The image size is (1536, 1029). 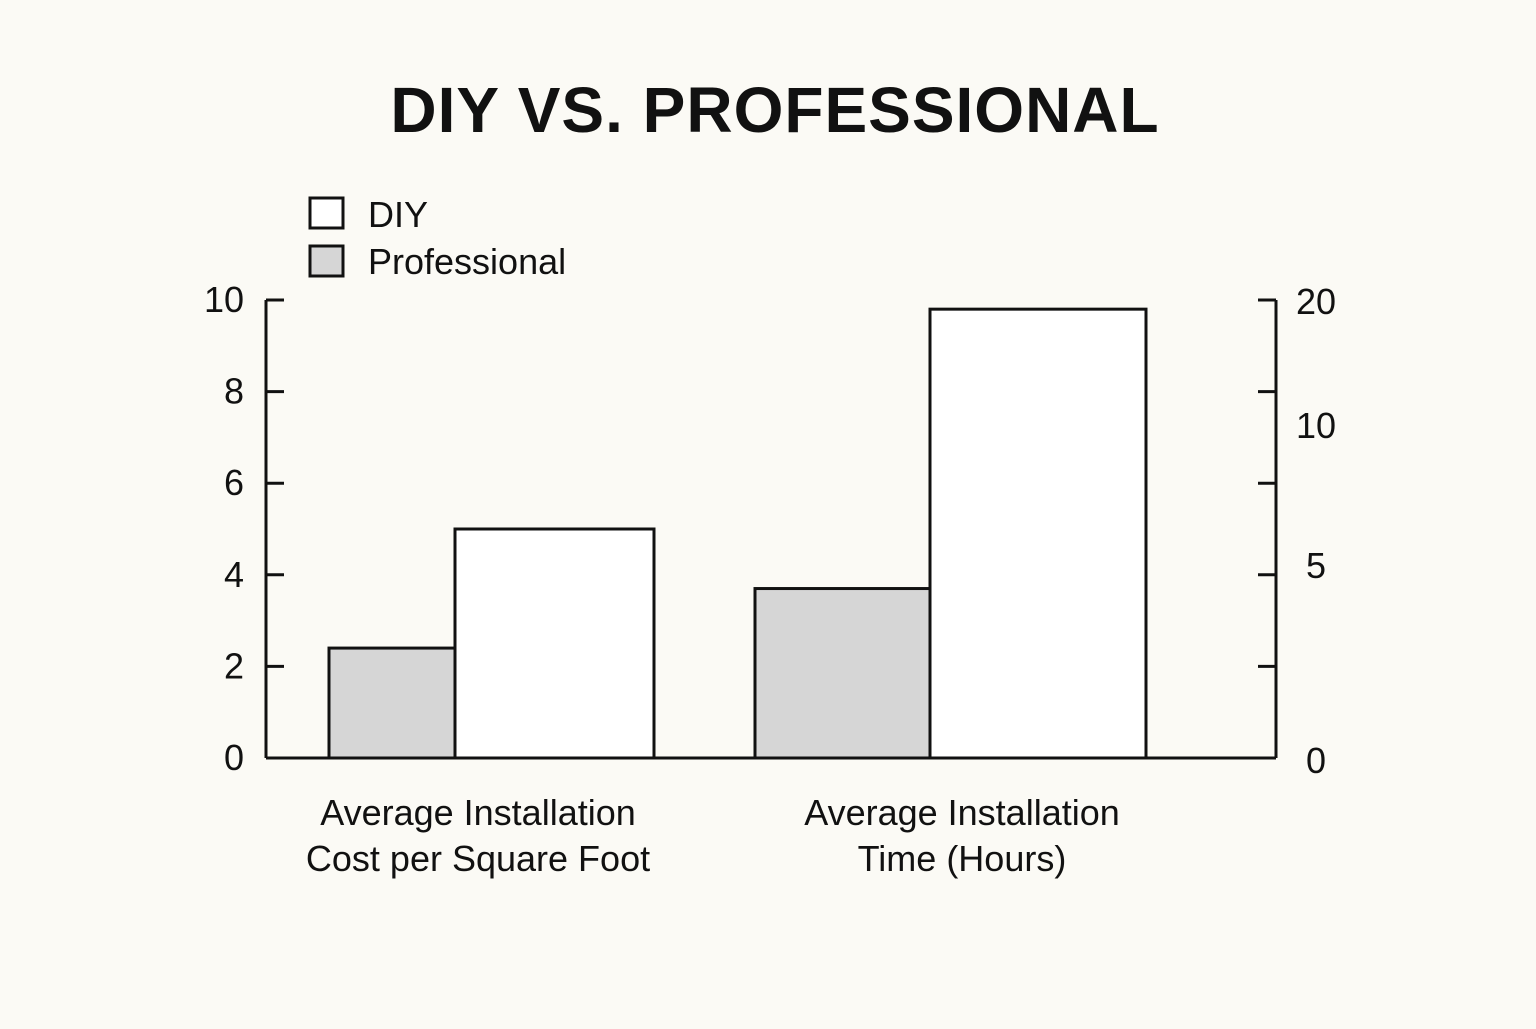 What do you see at coordinates (478, 858) in the screenshot?
I see `category-label: Cost per Square Foot` at bounding box center [478, 858].